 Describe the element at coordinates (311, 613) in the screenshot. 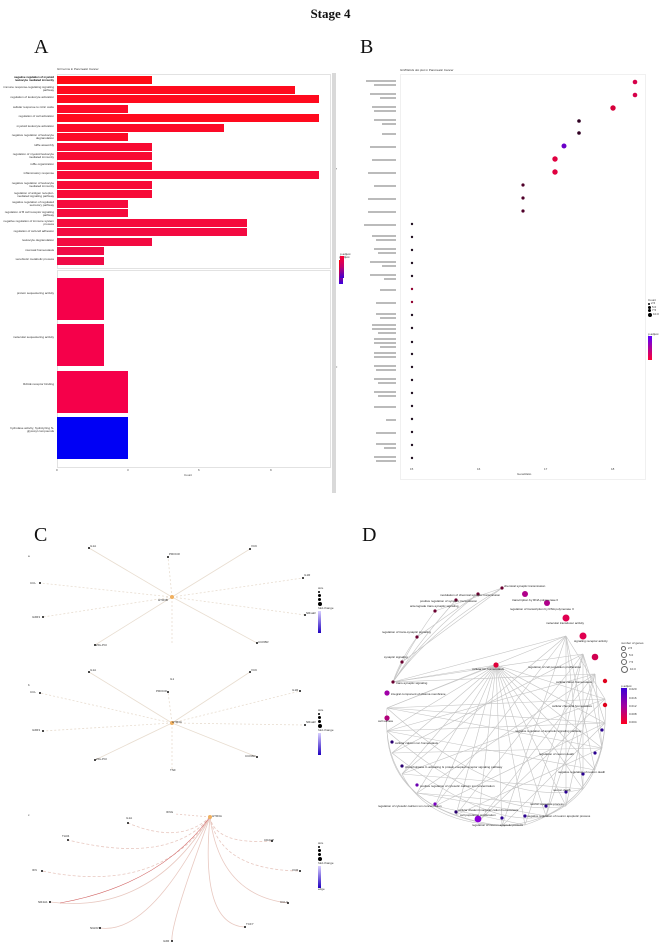

I see `node-label: NRsaR` at that location.